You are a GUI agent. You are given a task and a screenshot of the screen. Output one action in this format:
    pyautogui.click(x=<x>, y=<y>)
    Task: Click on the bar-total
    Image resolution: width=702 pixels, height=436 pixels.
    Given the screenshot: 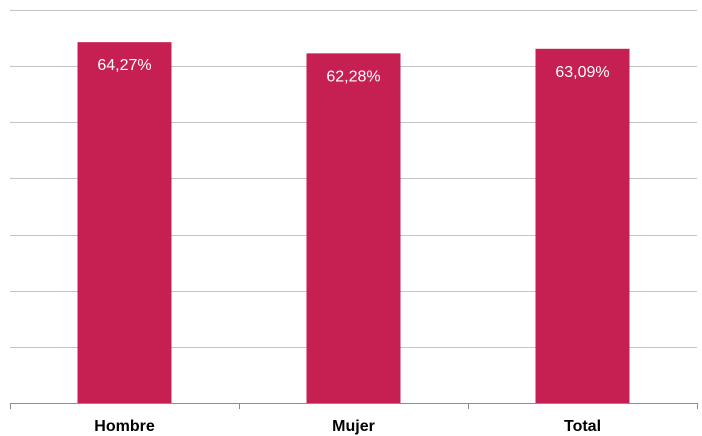 What is the action you would take?
    pyautogui.click(x=583, y=226)
    